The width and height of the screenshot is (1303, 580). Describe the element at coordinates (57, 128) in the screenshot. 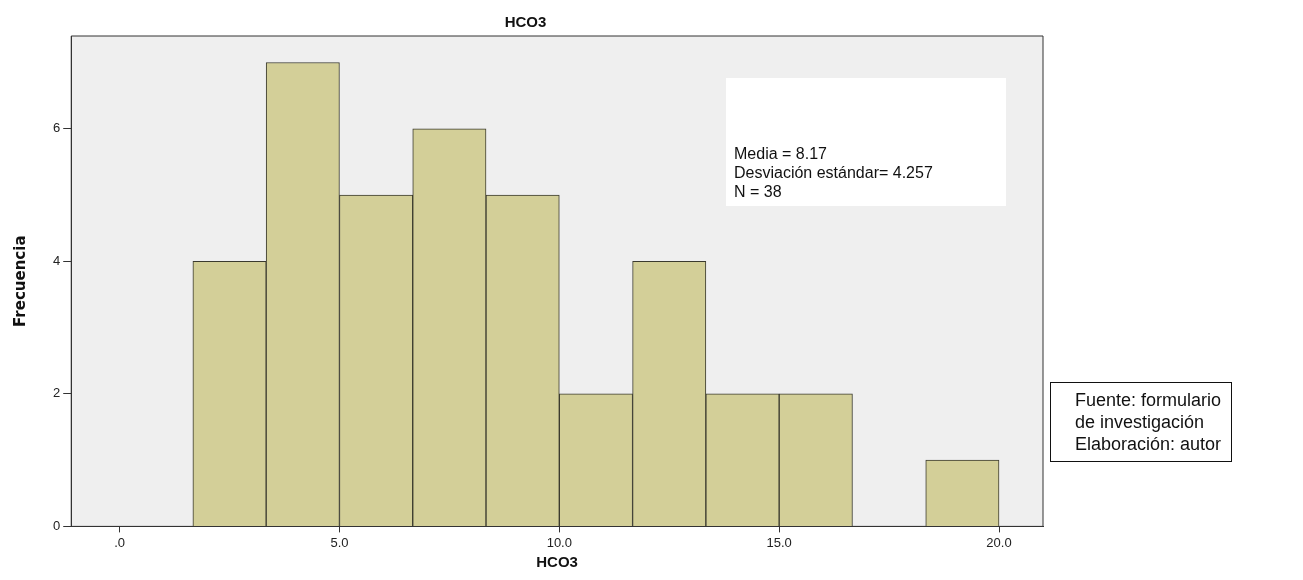

I see `y-tick-label: 6` at that location.